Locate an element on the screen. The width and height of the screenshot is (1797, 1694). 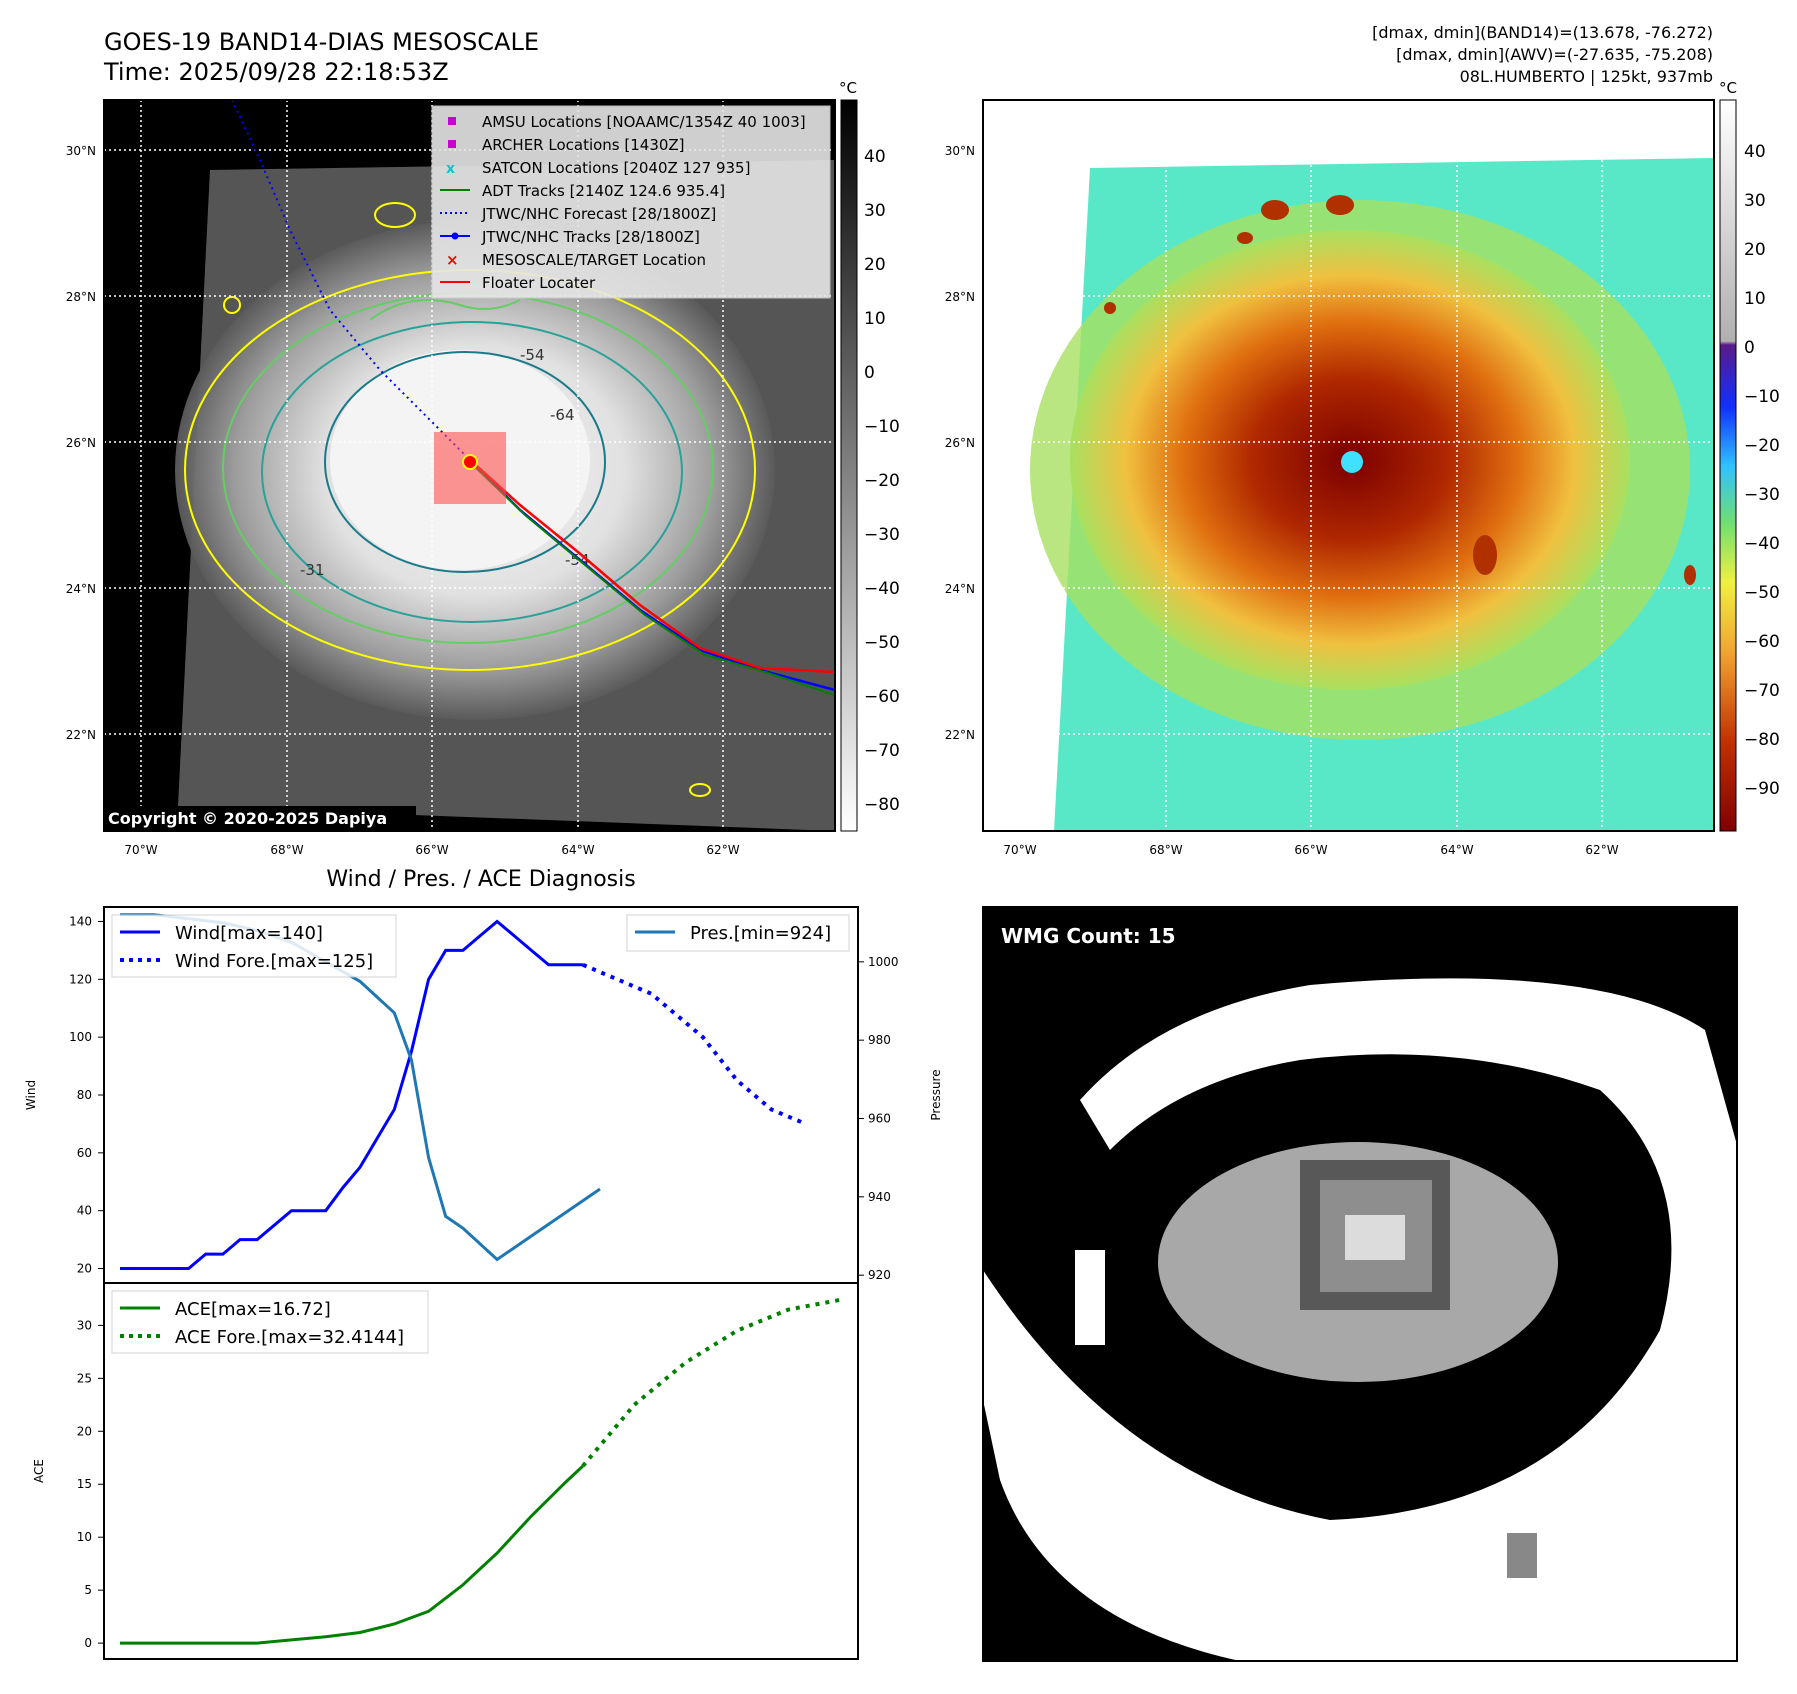
pressure-ylabel: Pressure is located at coordinates (936, 1094).